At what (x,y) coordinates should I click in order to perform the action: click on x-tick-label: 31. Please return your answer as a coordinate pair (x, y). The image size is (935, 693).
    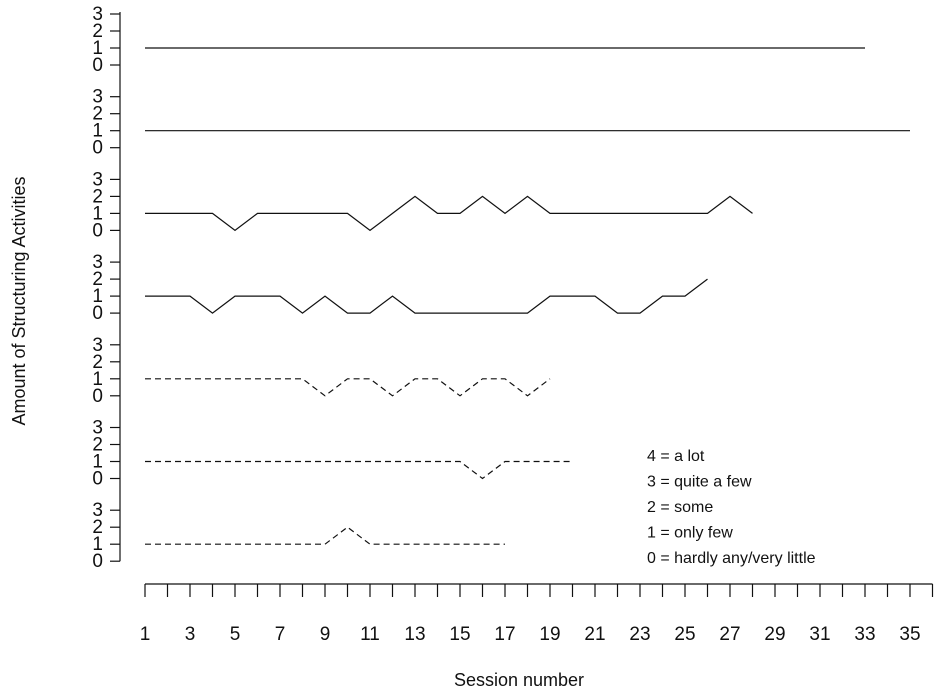
    Looking at the image, I should click on (819, 634).